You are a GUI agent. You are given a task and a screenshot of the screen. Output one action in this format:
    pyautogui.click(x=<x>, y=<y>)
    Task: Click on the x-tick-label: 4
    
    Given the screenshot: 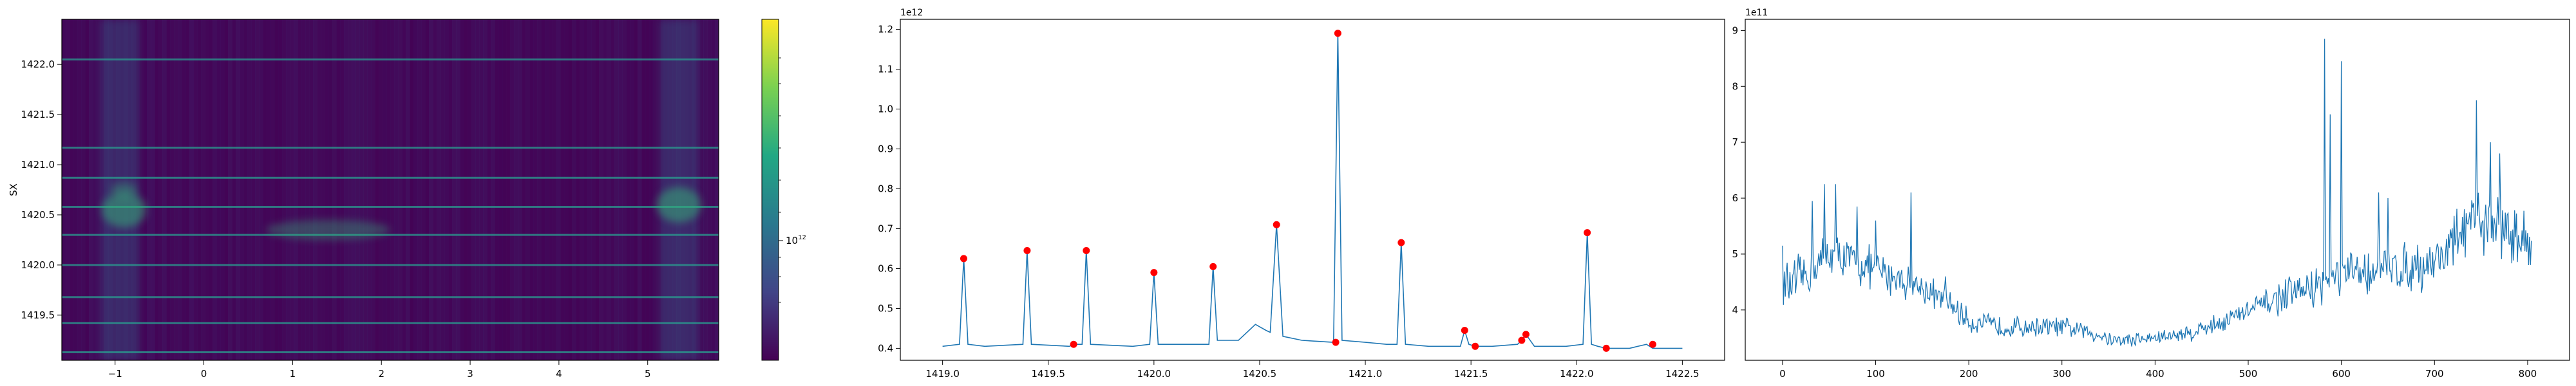 What is the action you would take?
    pyautogui.click(x=559, y=374)
    